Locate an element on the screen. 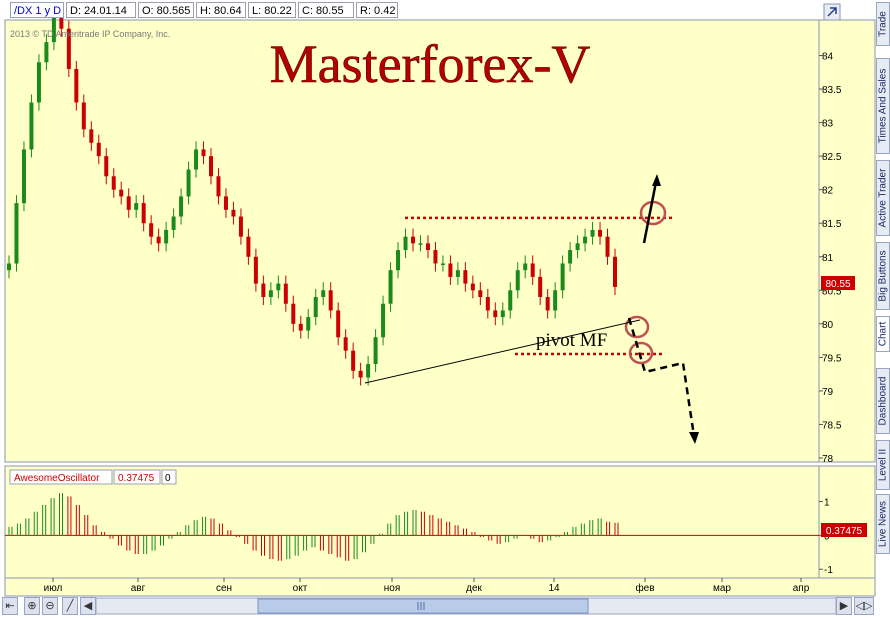  osc-value: 0.37475 is located at coordinates (136, 478).